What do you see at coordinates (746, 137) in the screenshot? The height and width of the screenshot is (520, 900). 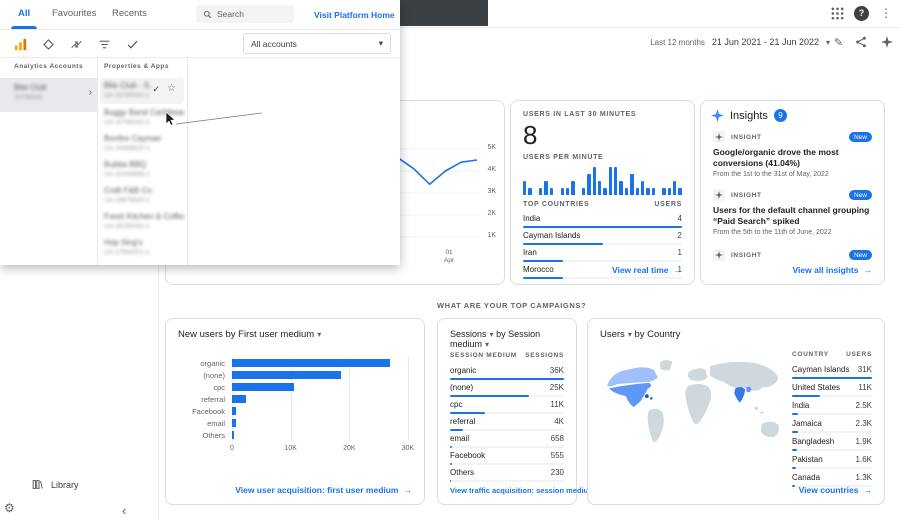 I see `insight-label: INSIGHT` at bounding box center [746, 137].